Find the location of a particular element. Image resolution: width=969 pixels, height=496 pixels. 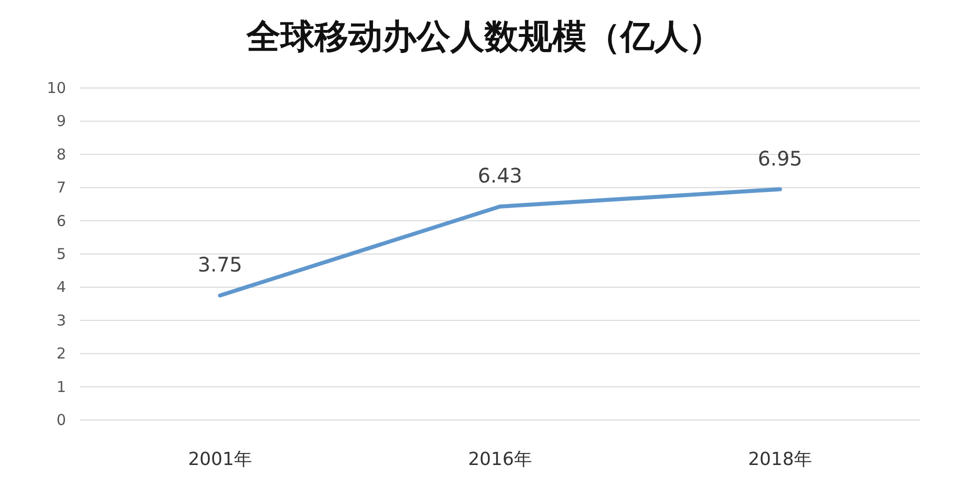

y-tick-label: 2 is located at coordinates (61, 353).